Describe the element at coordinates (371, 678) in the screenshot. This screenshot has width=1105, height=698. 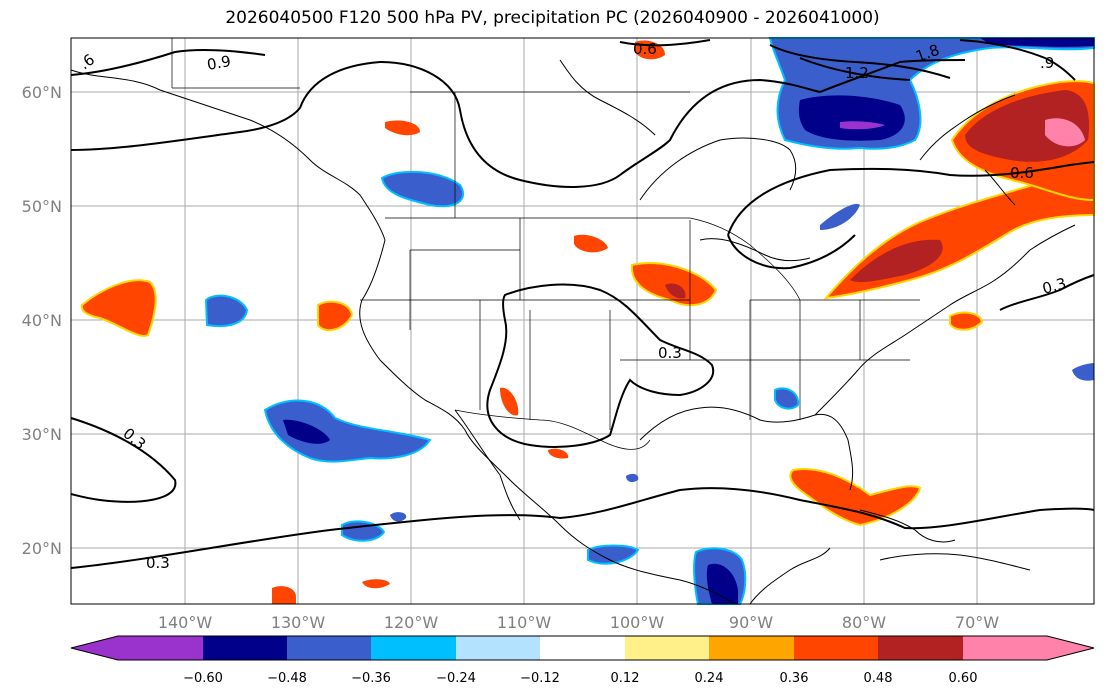
I see `colorbar-tick-label: −0.36` at that location.